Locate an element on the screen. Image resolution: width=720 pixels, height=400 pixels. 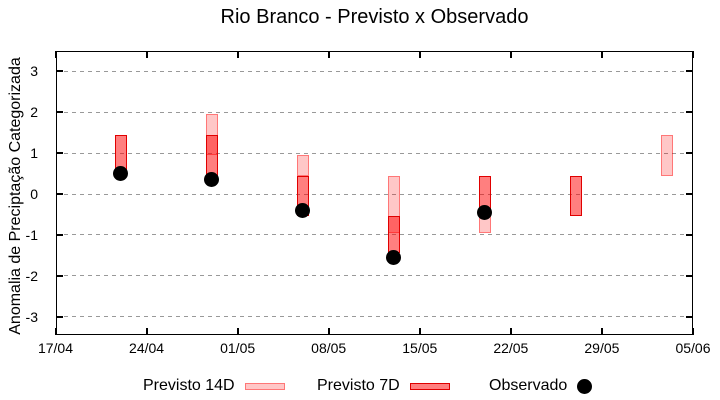
x-tick-label: 29/05 is located at coordinates (602, 348).